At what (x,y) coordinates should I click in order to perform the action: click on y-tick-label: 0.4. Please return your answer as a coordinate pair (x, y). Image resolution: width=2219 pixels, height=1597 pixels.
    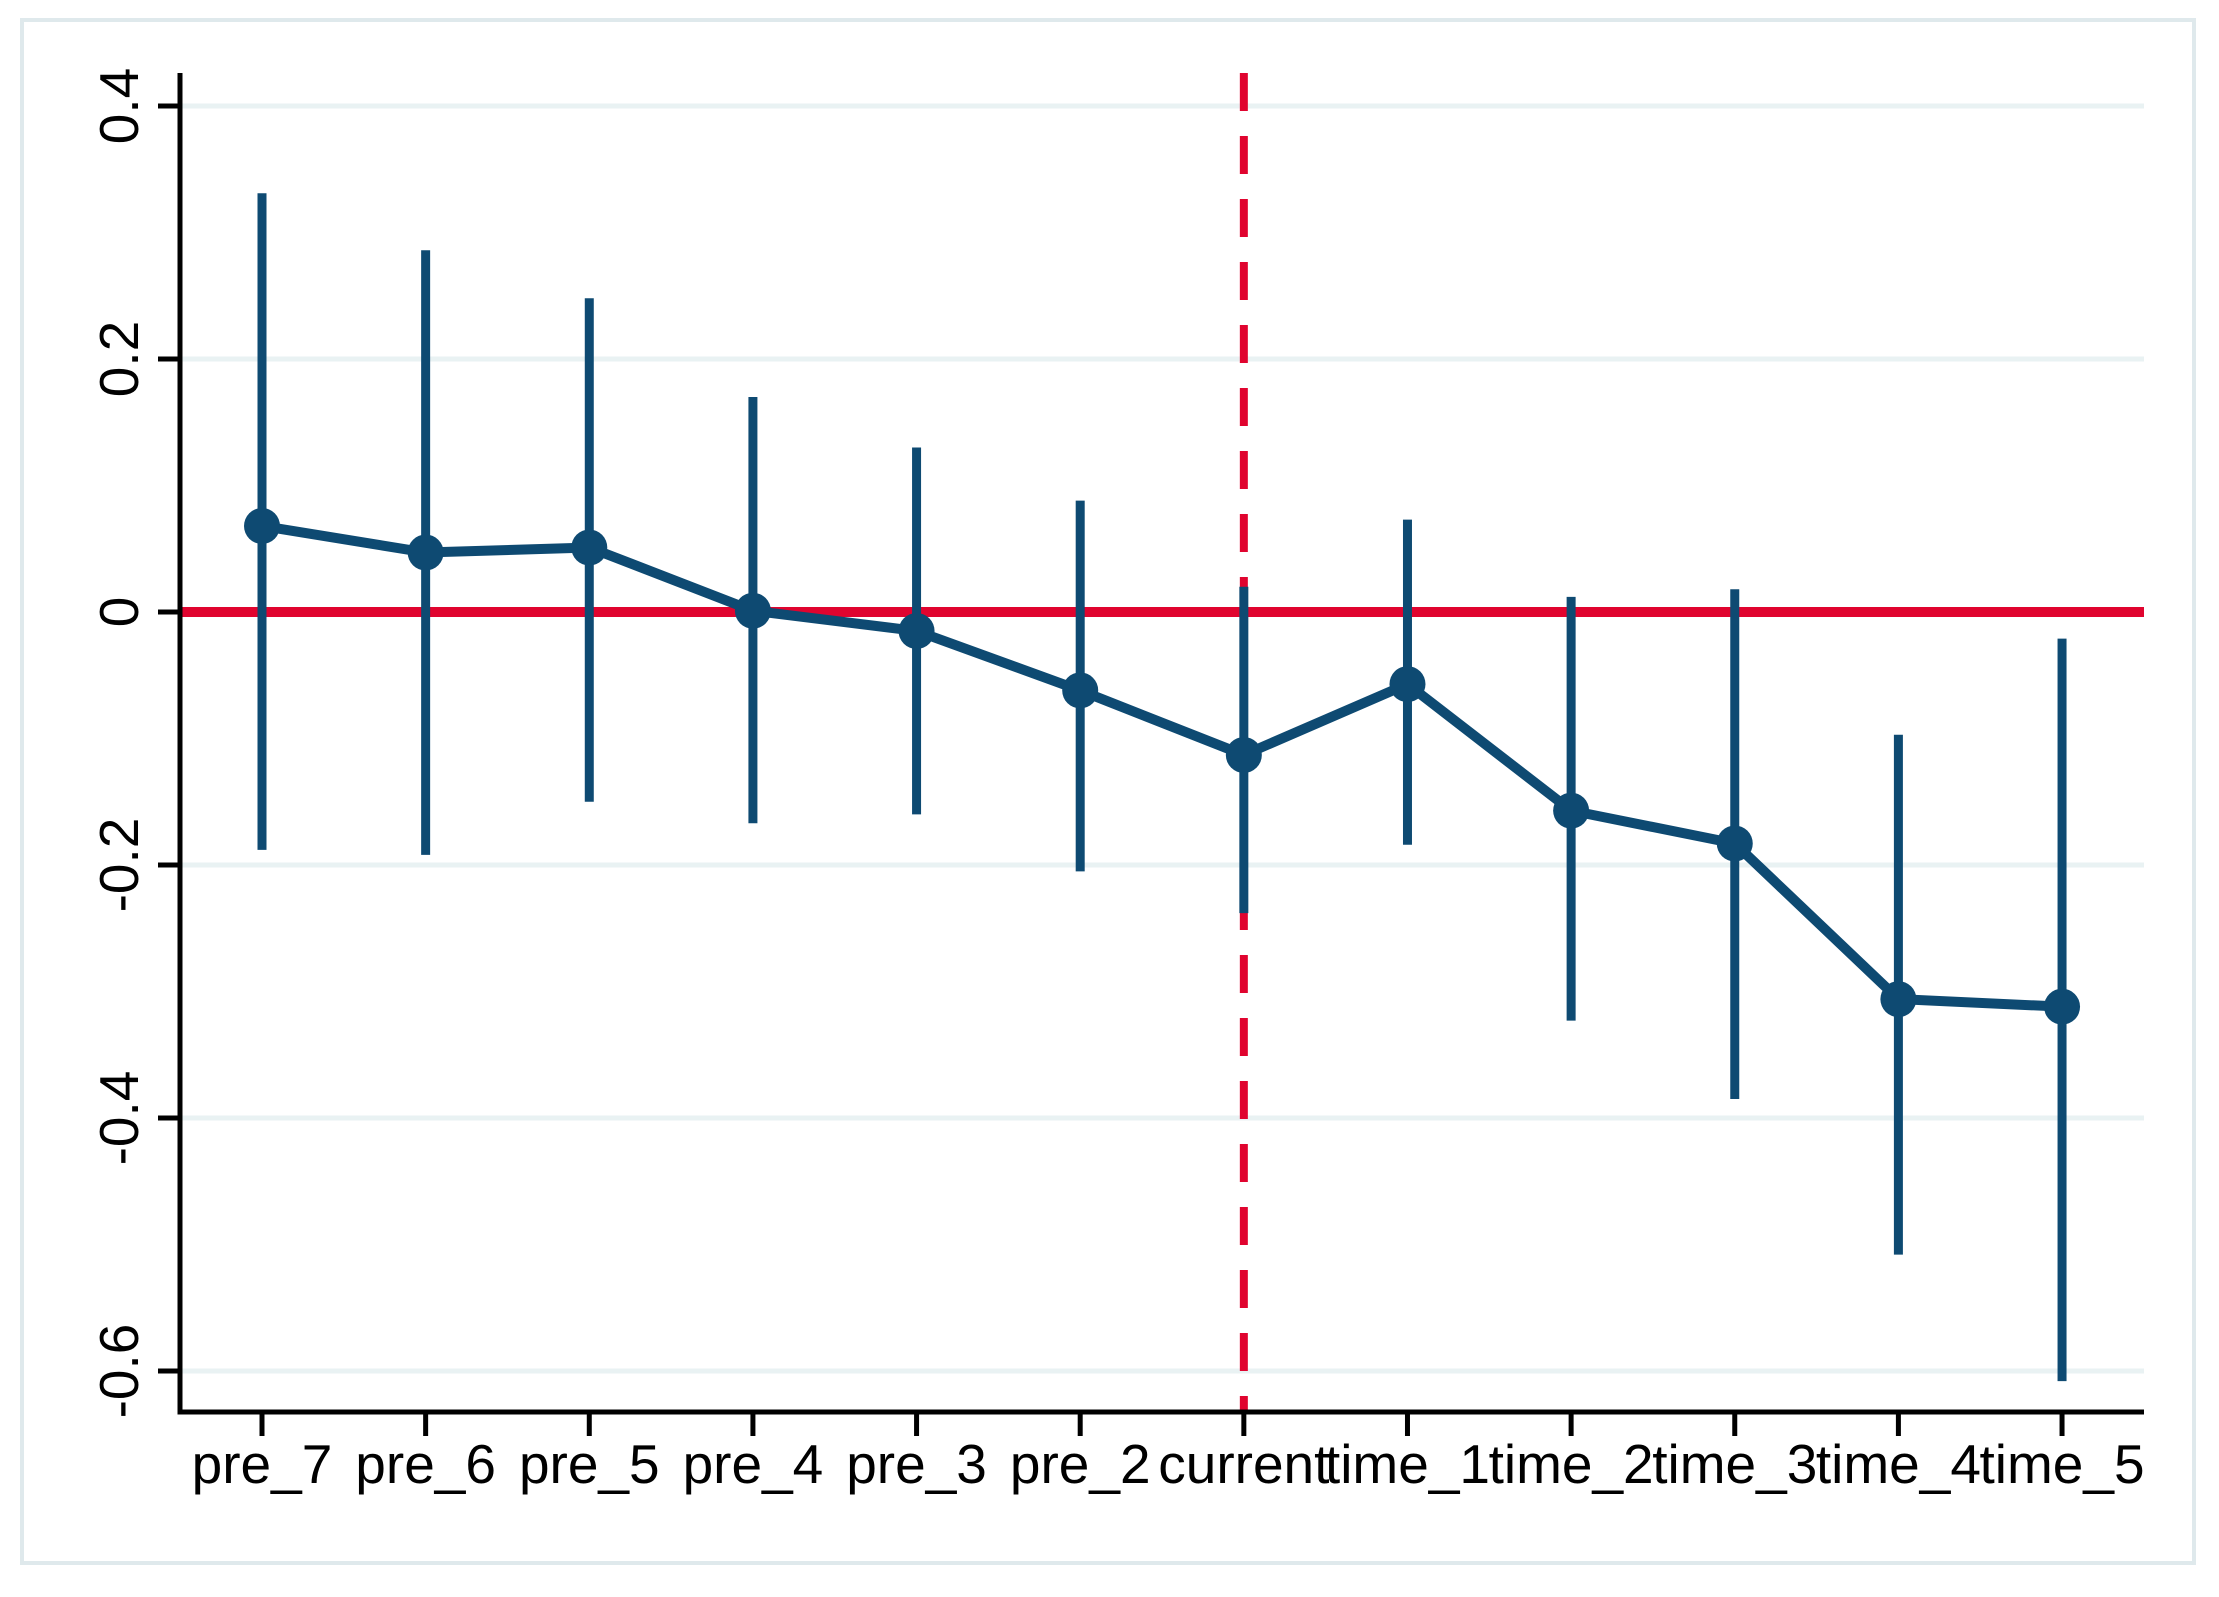
    Looking at the image, I should click on (119, 106).